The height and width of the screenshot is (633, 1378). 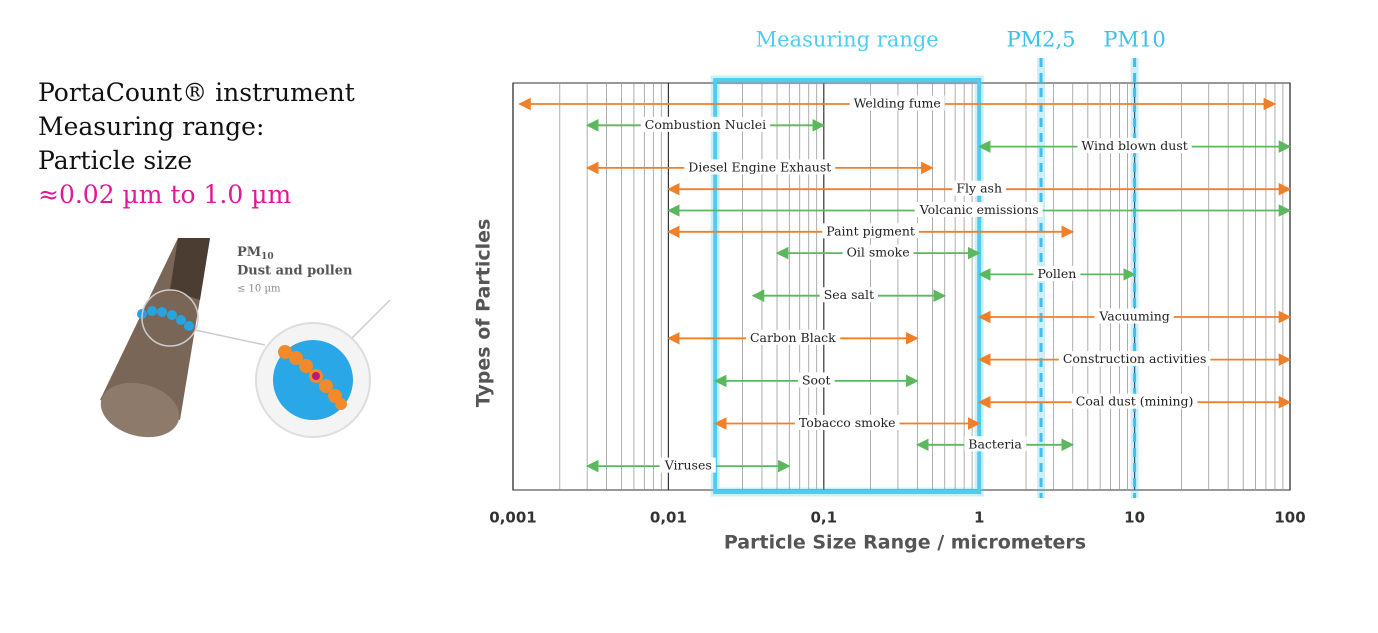 I want to click on x-tick-label: 1, so click(x=979, y=518).